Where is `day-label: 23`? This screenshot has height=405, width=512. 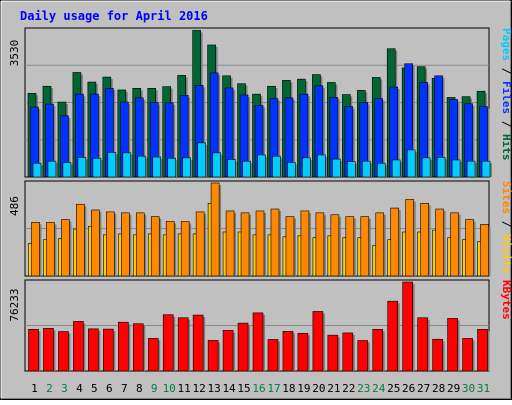 day-label: 23 is located at coordinates (363, 388).